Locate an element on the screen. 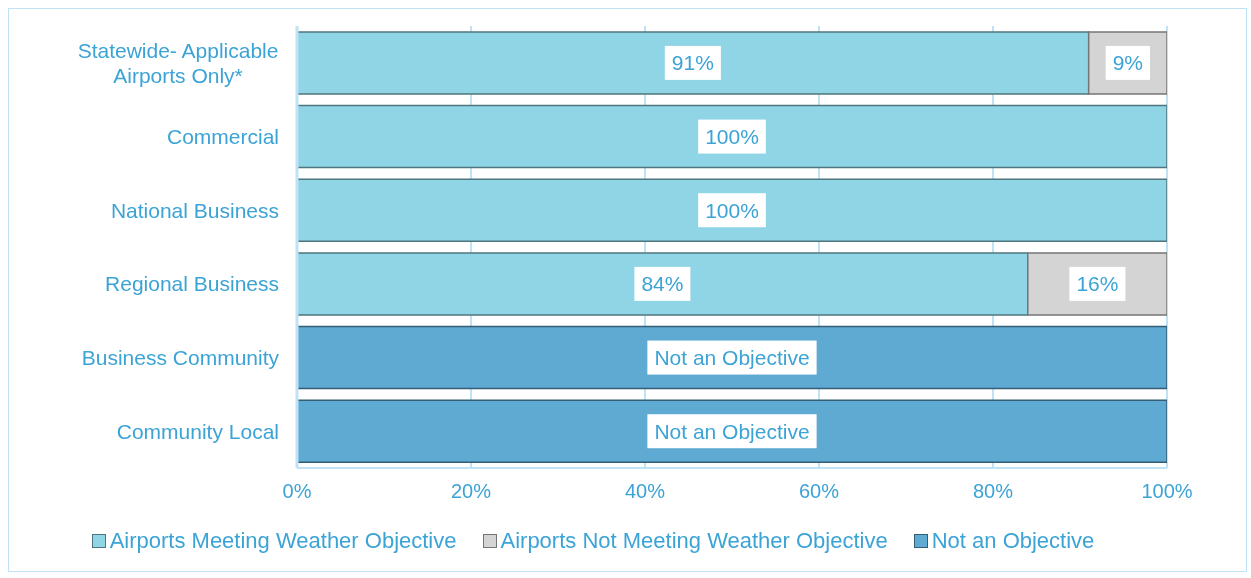 This screenshot has width=1251, height=578. y-tick-label: Statewide- Applicable Airports Only* is located at coordinates (178, 62).